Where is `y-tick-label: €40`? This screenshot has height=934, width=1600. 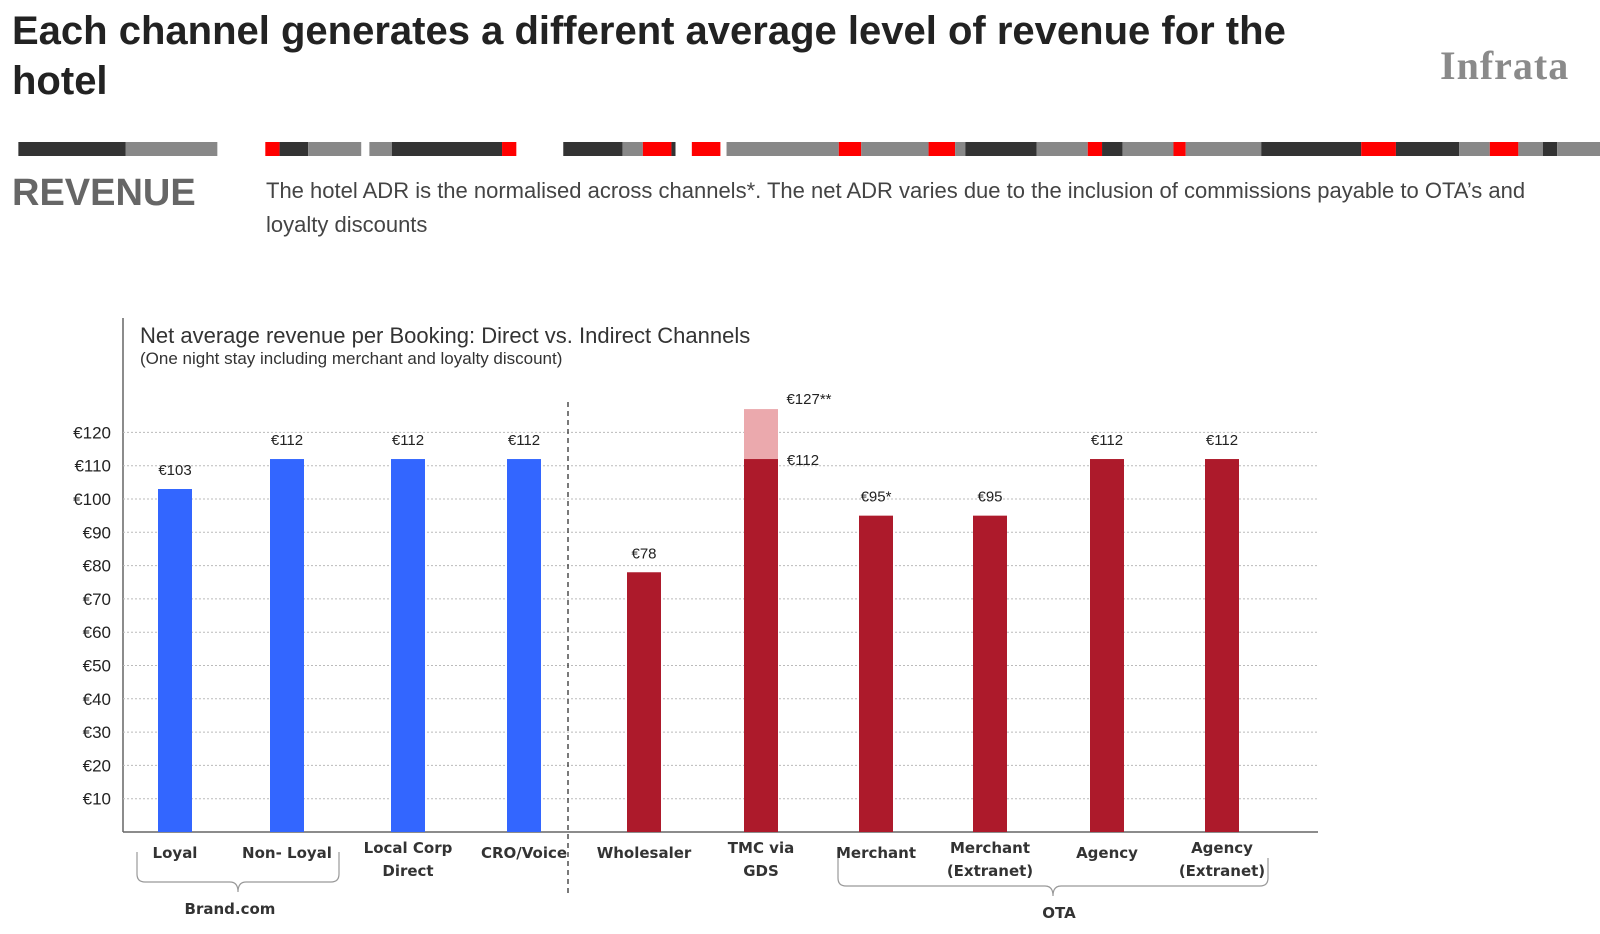
y-tick-label: €40 is located at coordinates (97, 699).